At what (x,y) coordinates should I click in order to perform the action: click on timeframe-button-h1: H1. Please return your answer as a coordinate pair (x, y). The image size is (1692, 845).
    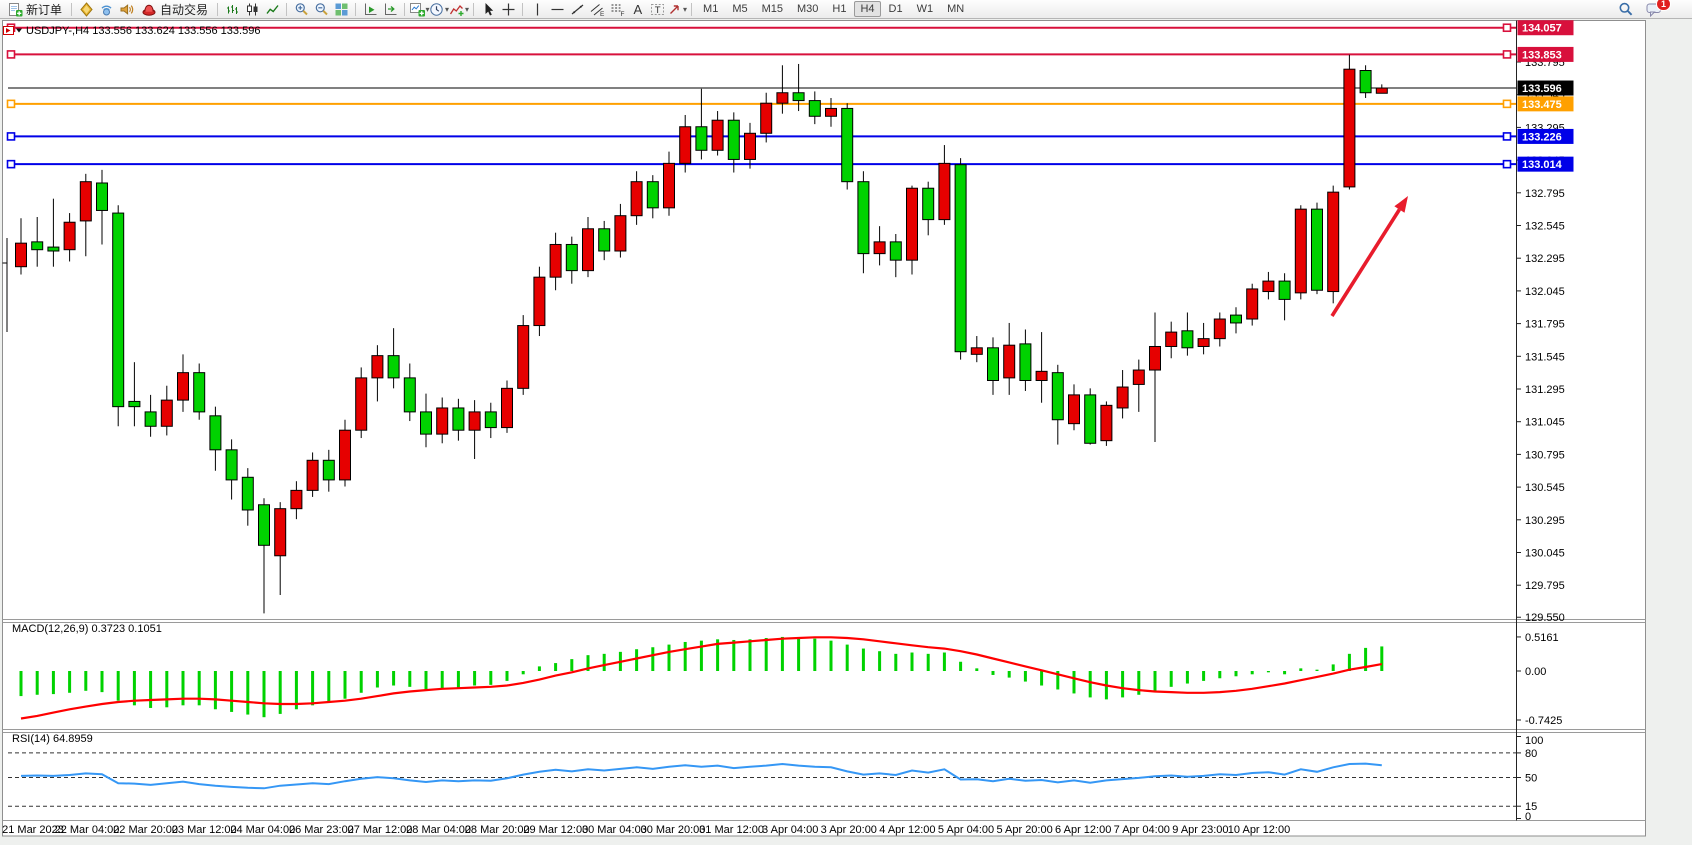
    Looking at the image, I should click on (839, 9).